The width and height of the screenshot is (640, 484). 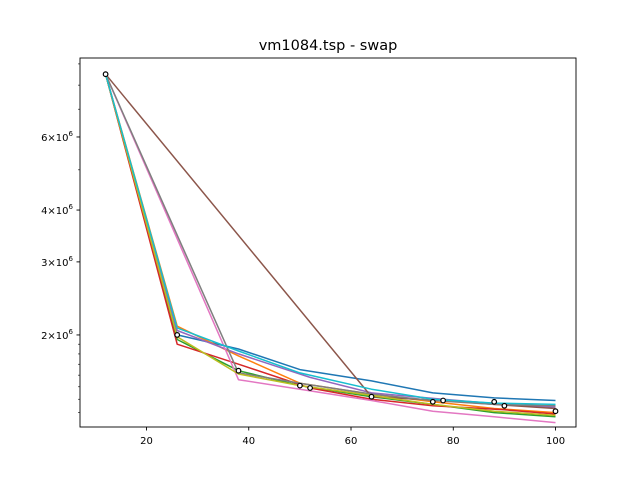 I want to click on x-tick-label: 100, so click(x=555, y=441).